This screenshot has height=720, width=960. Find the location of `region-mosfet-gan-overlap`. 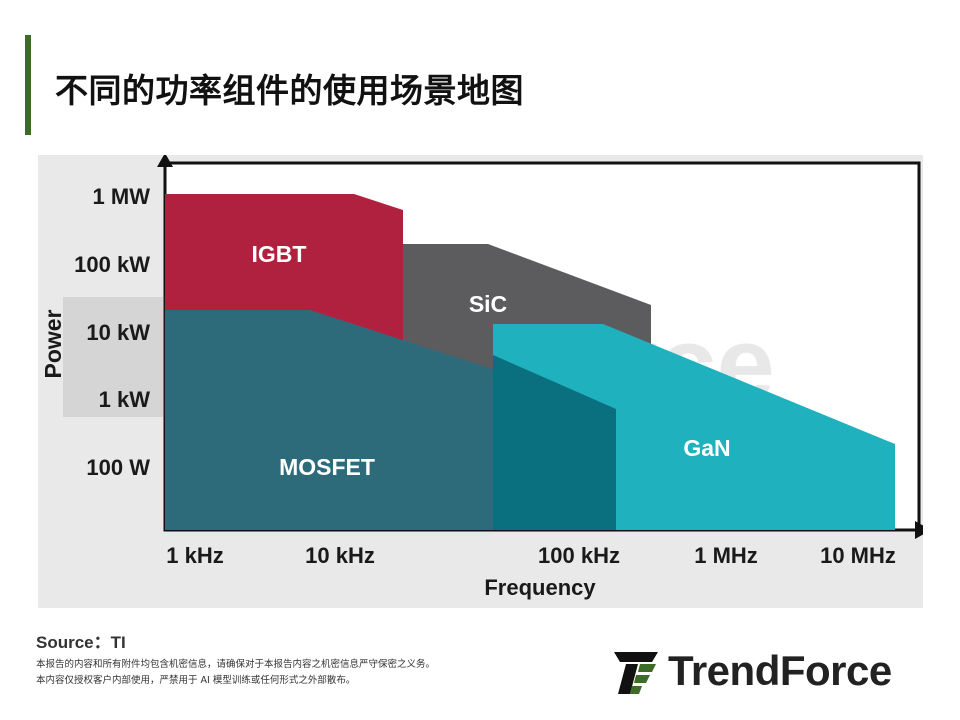

region-mosfet-gan-overlap is located at coordinates (554, 442).